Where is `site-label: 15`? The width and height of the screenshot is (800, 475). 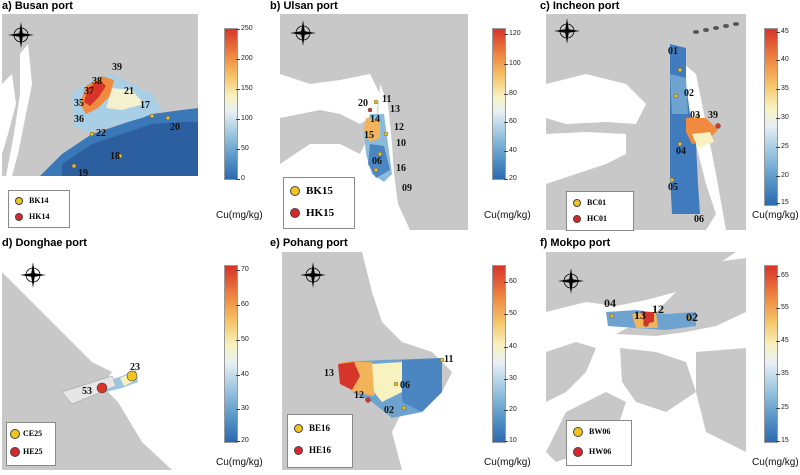 site-label: 15 is located at coordinates (369, 135).